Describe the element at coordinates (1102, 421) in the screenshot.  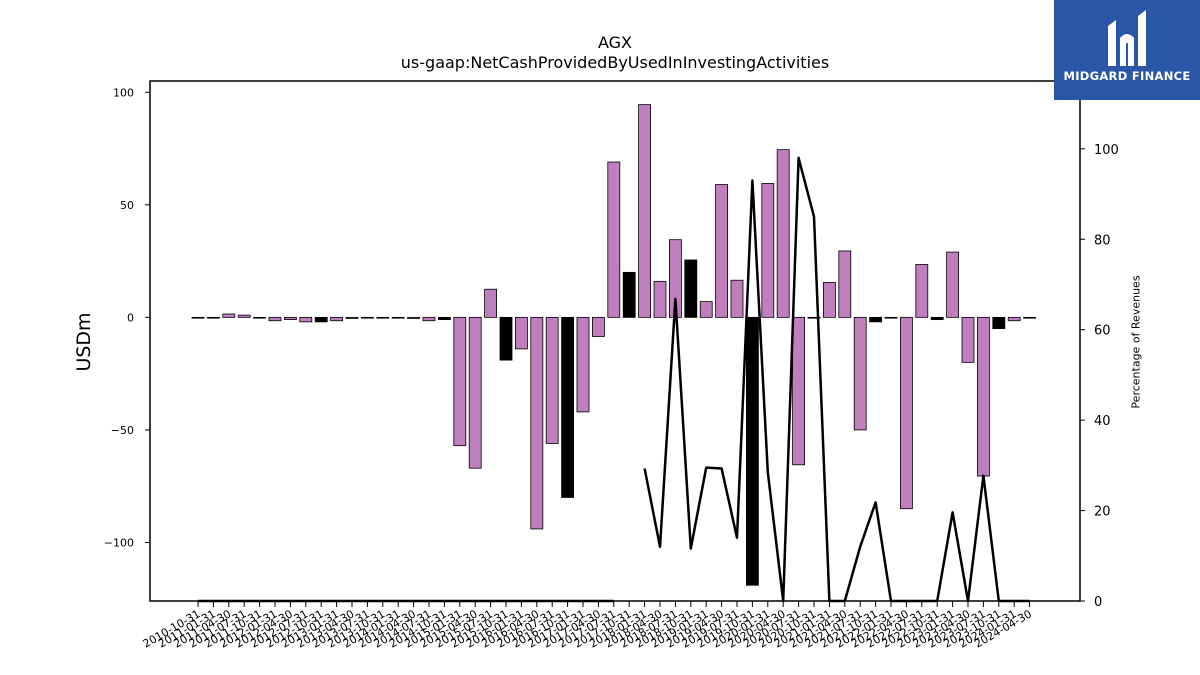
I see `y2-tick-label: 40` at that location.